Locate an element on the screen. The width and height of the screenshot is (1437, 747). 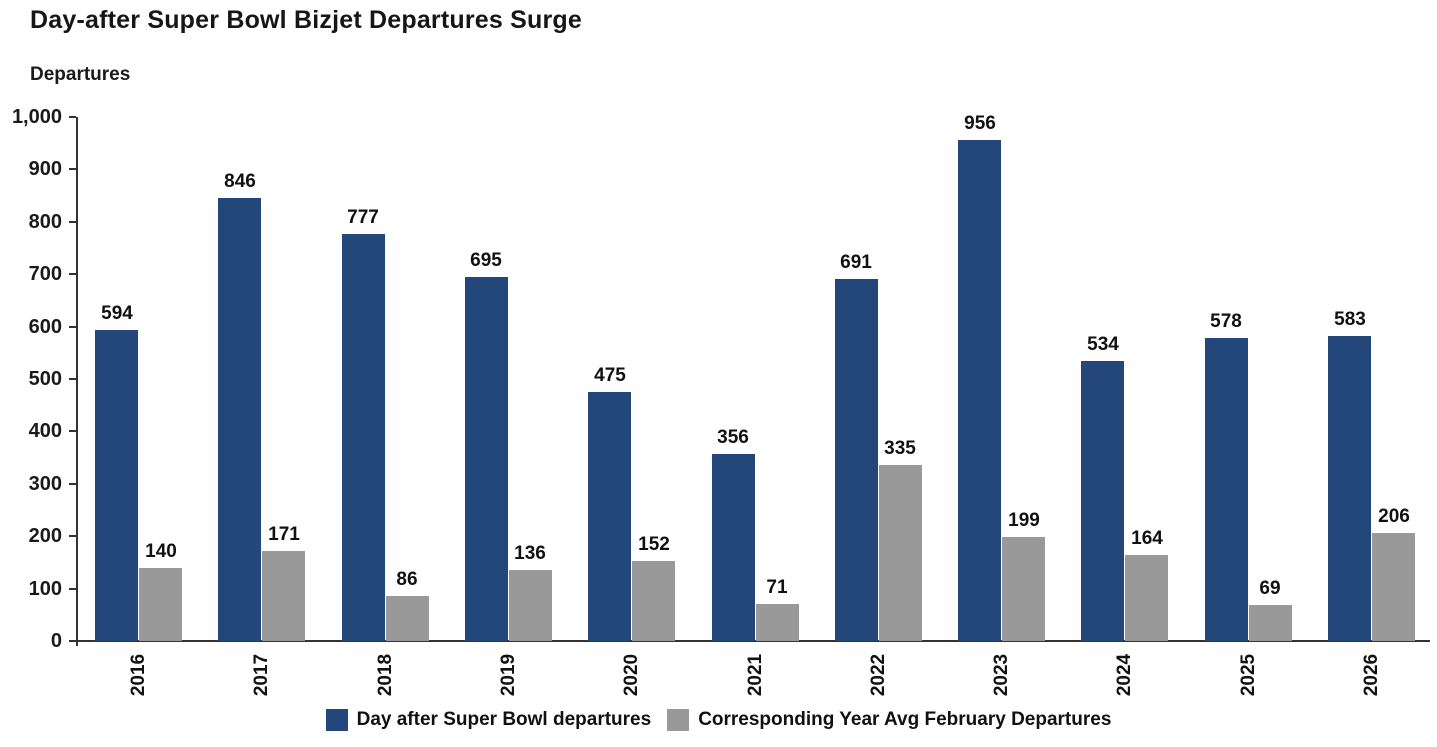
bar-feb-avg-2025 is located at coordinates (1270, 623).